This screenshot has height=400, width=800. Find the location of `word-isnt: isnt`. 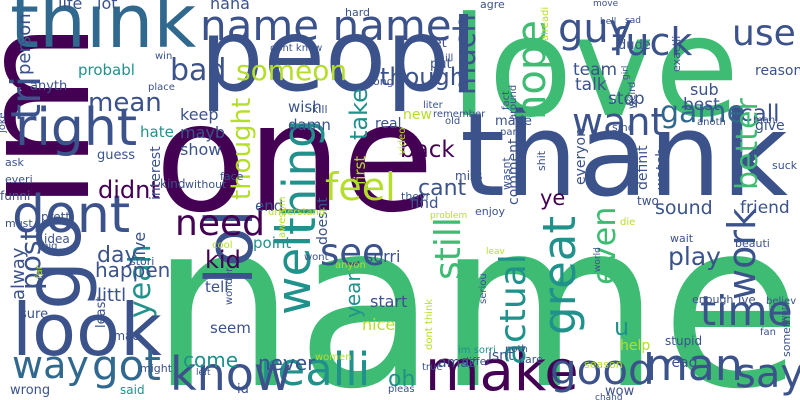

word-isnt: isnt is located at coordinates (501, 356).